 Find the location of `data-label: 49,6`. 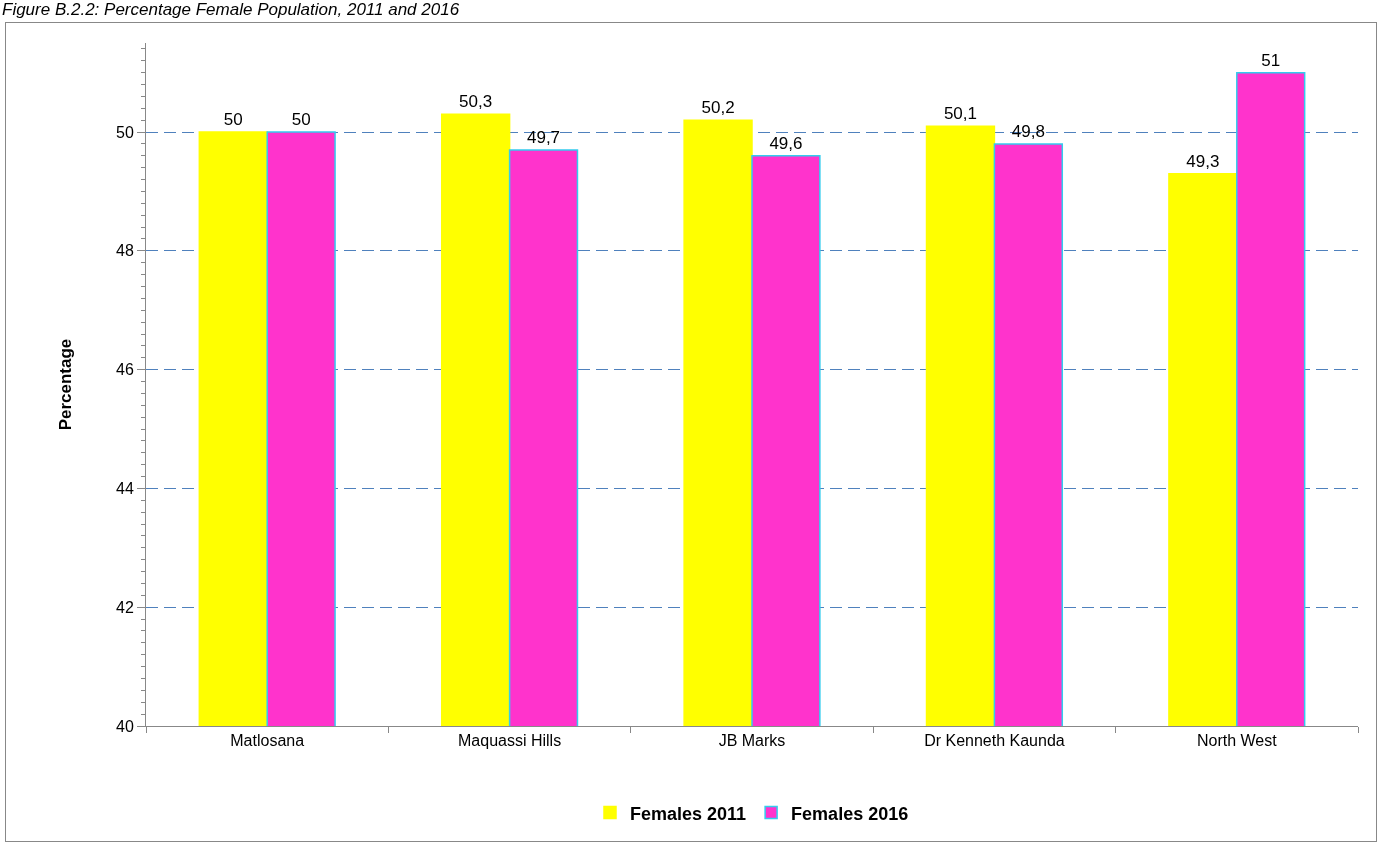

data-label: 49,6 is located at coordinates (786, 143).